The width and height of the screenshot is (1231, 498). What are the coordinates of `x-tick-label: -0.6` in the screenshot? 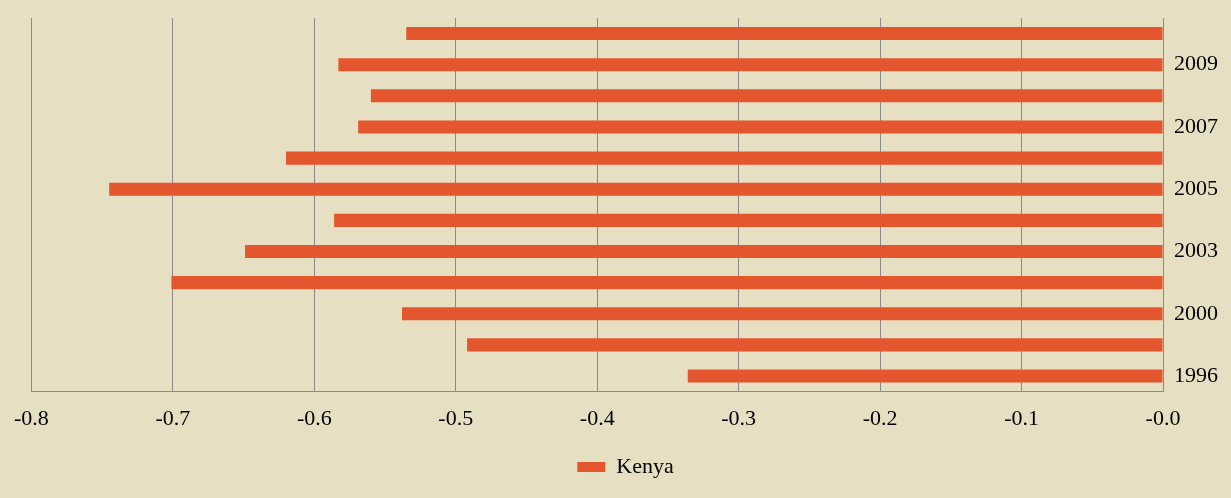 It's located at (314, 417).